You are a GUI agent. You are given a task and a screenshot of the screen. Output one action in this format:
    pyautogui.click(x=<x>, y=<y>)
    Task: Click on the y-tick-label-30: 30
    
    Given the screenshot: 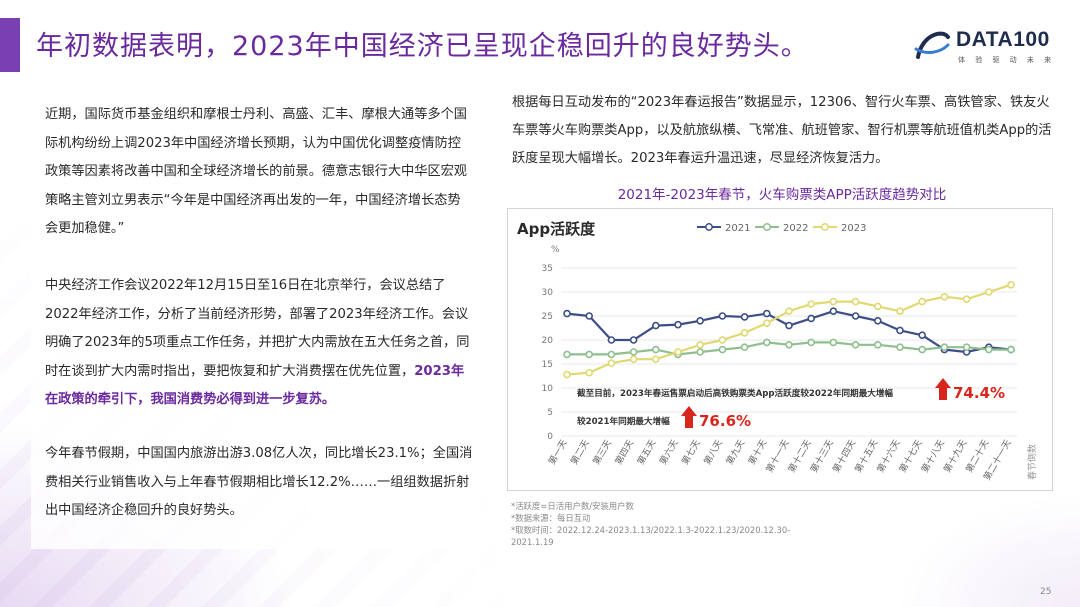 What is the action you would take?
    pyautogui.click(x=548, y=293)
    